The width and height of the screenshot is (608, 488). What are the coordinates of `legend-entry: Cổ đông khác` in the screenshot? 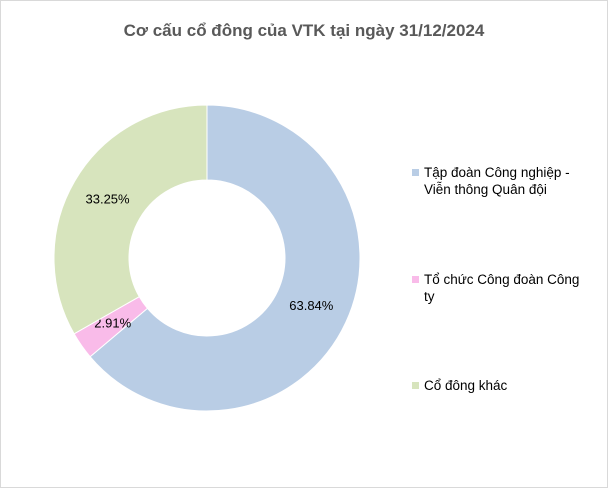 It's located at (502, 385).